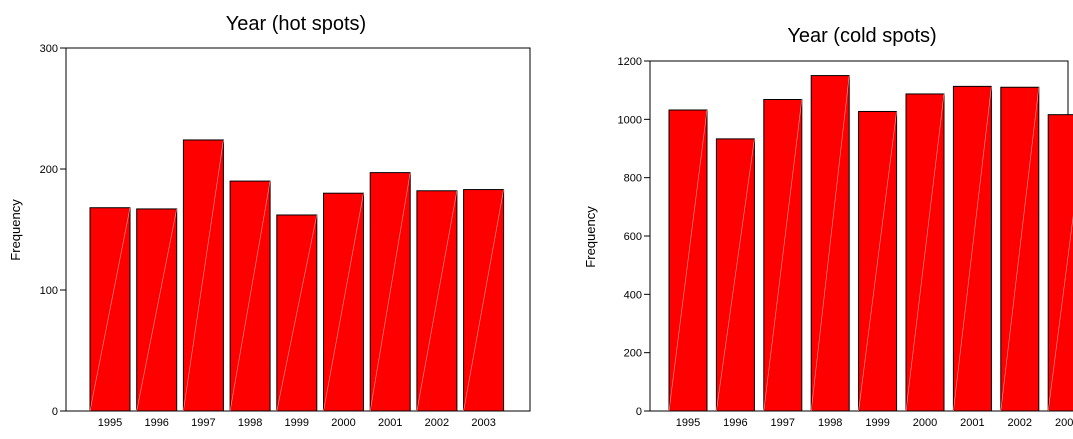  I want to click on y-tick-label: 1200, so click(630, 62).